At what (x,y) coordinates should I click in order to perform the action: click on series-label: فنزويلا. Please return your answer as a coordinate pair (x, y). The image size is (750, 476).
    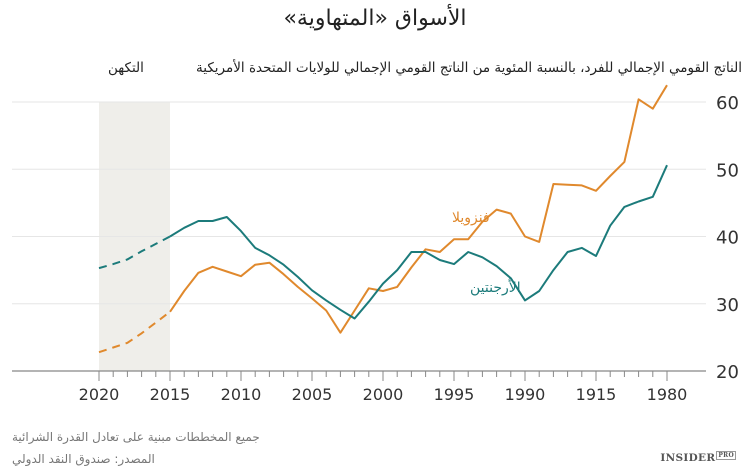
    Looking at the image, I should click on (471, 218).